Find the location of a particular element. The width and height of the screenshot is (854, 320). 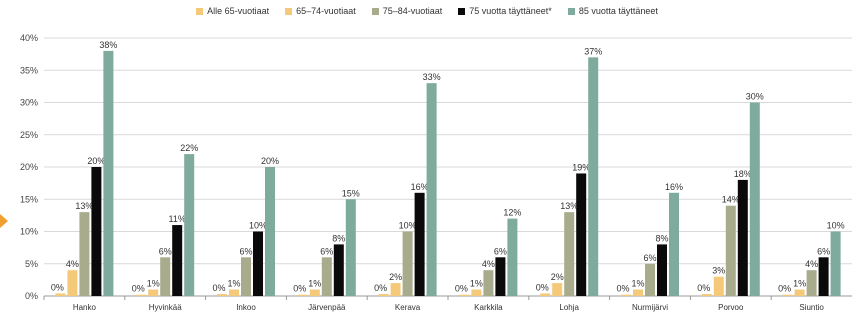

x-tick-label: Karkkila is located at coordinates (488, 307).